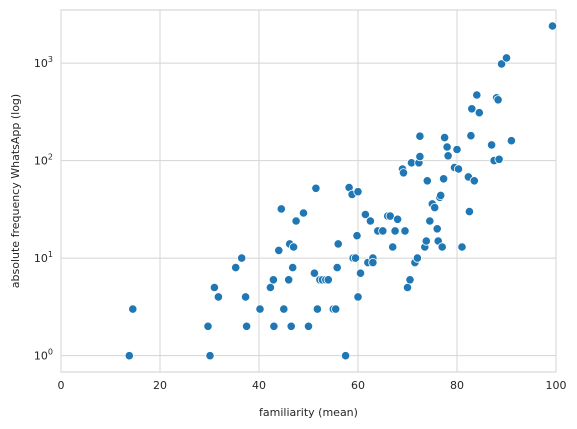 The width and height of the screenshot is (577, 429). I want to click on y-tick-label: 10³, so click(43, 62).